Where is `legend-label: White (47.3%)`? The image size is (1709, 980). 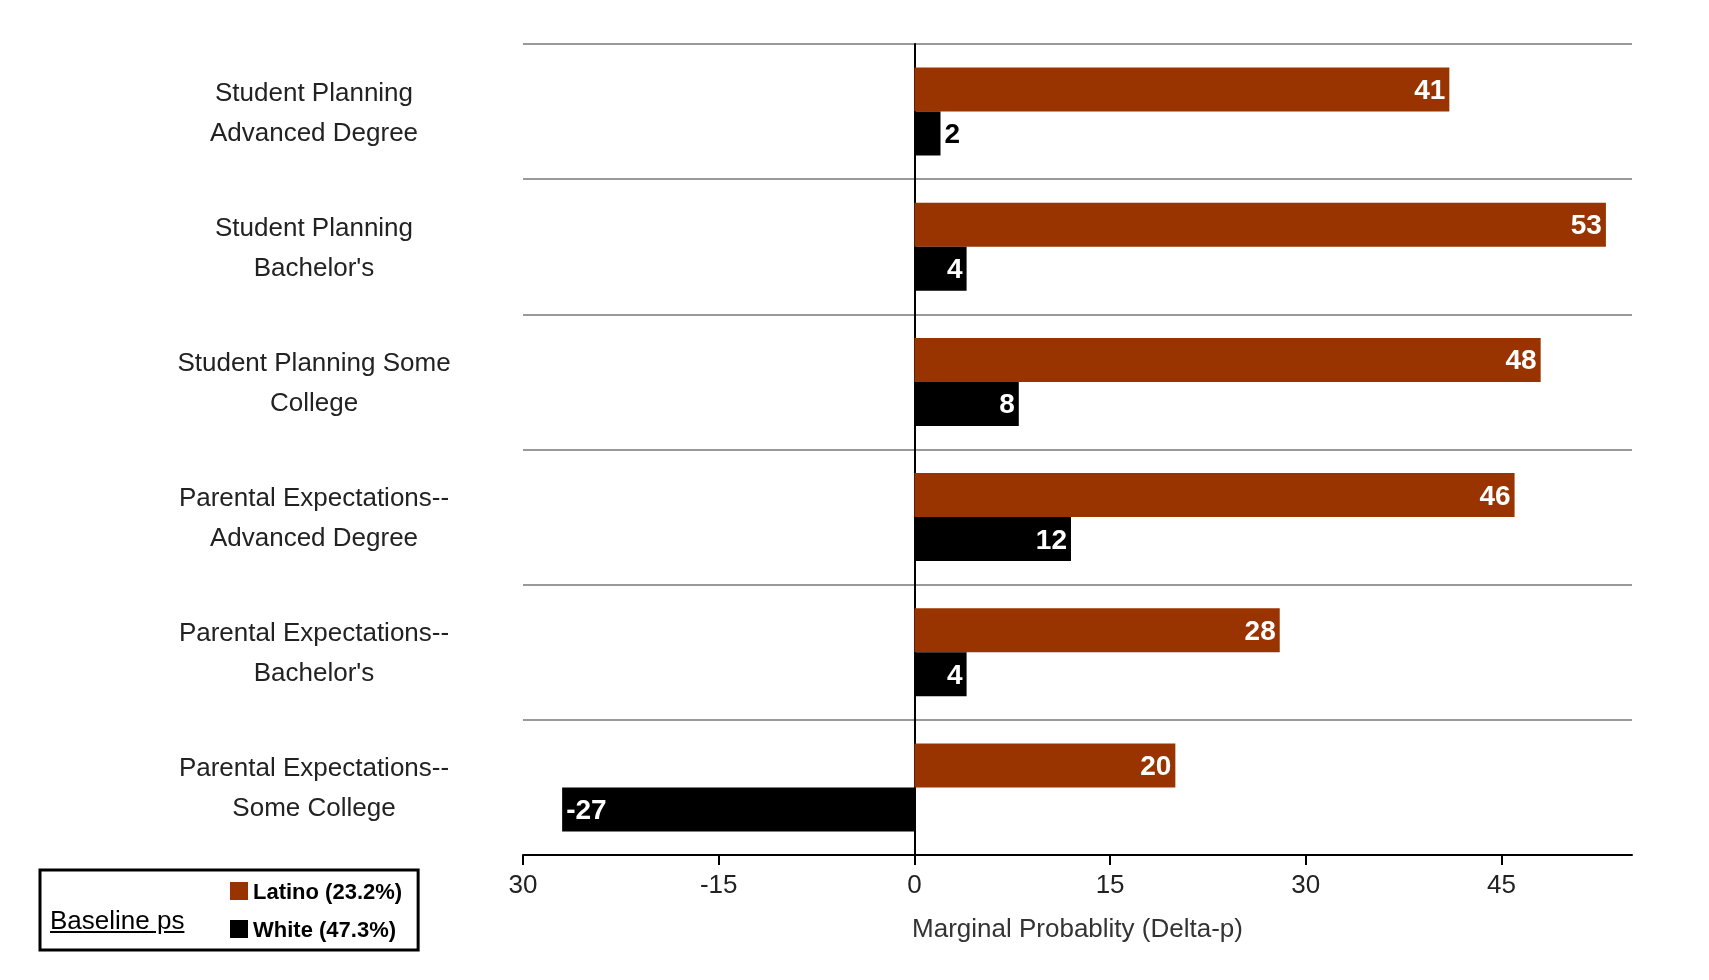
legend-label: White (47.3%) is located at coordinates (325, 929).